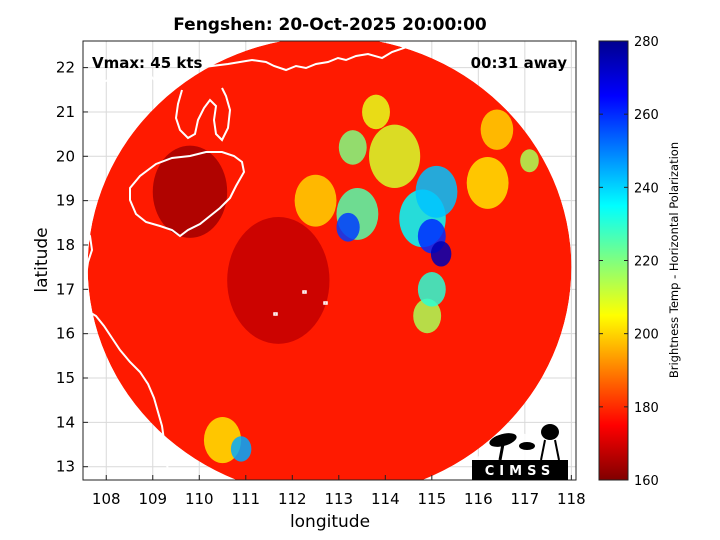 The width and height of the screenshot is (720, 540). What do you see at coordinates (292, 499) in the screenshot?
I see `x-tick-label: 112` at bounding box center [292, 499].